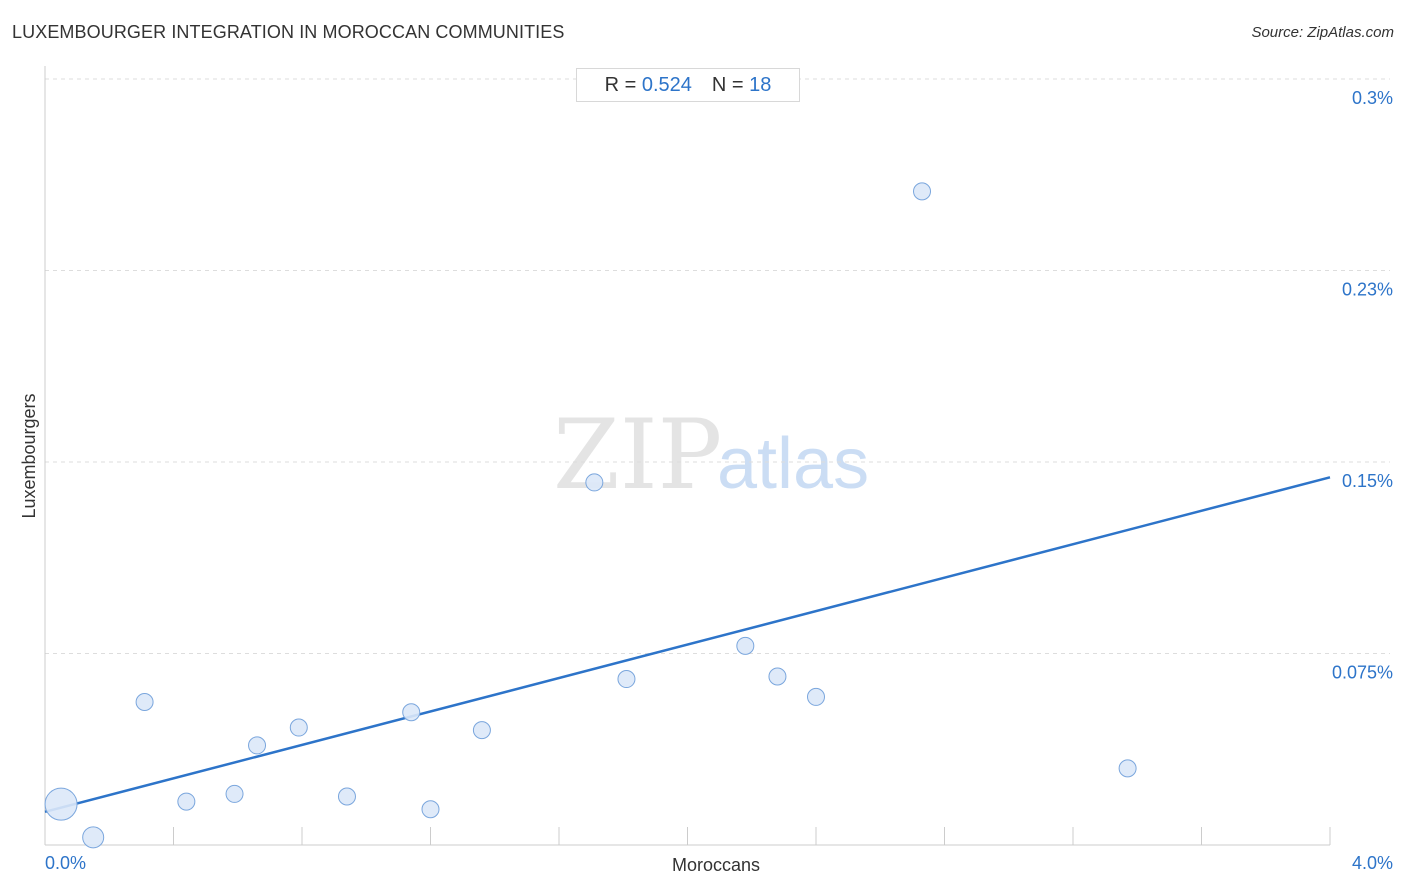  What do you see at coordinates (1322, 32) in the screenshot?
I see `source-label: Source: ZipAtlas.com` at bounding box center [1322, 32].